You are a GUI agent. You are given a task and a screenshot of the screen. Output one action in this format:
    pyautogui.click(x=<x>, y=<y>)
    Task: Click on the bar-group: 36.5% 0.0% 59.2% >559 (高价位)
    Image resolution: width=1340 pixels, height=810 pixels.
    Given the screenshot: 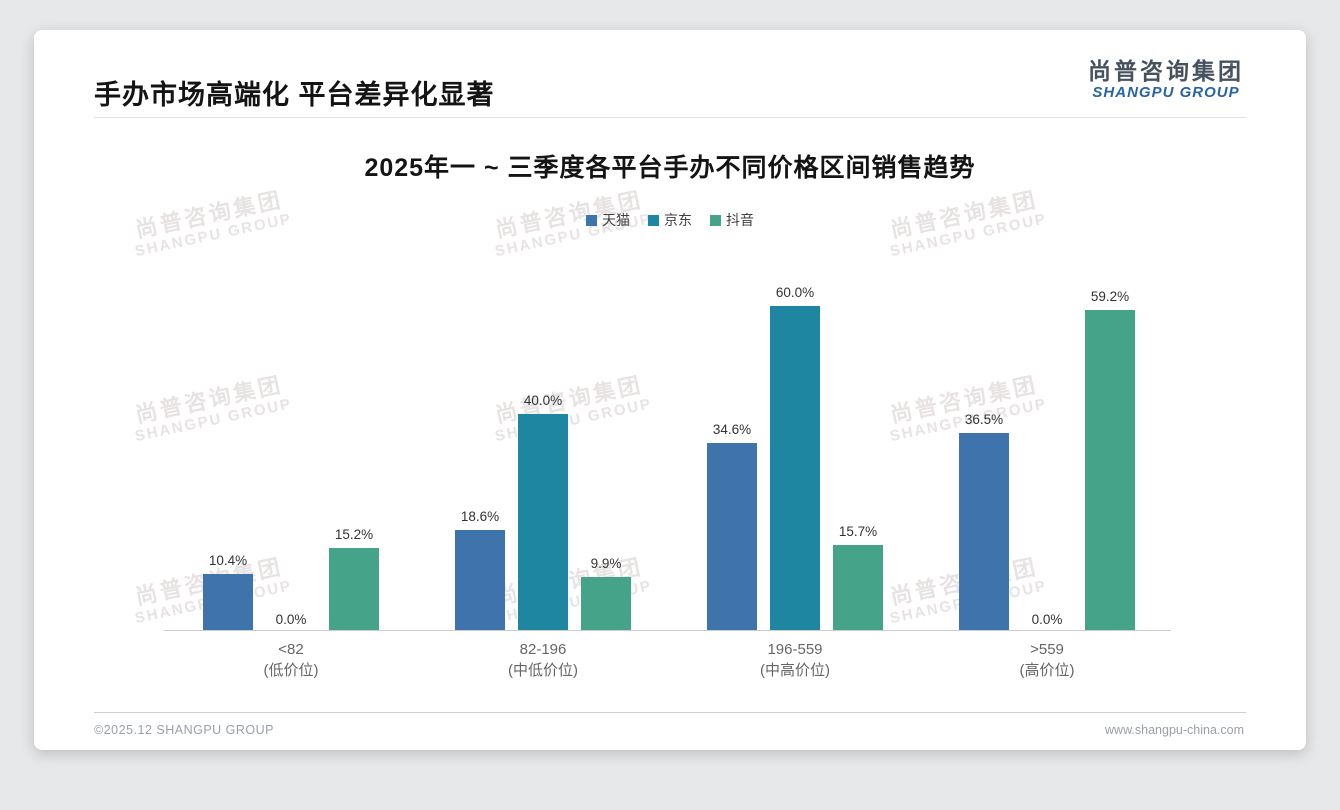 What is the action you would take?
    pyautogui.click(x=1047, y=484)
    